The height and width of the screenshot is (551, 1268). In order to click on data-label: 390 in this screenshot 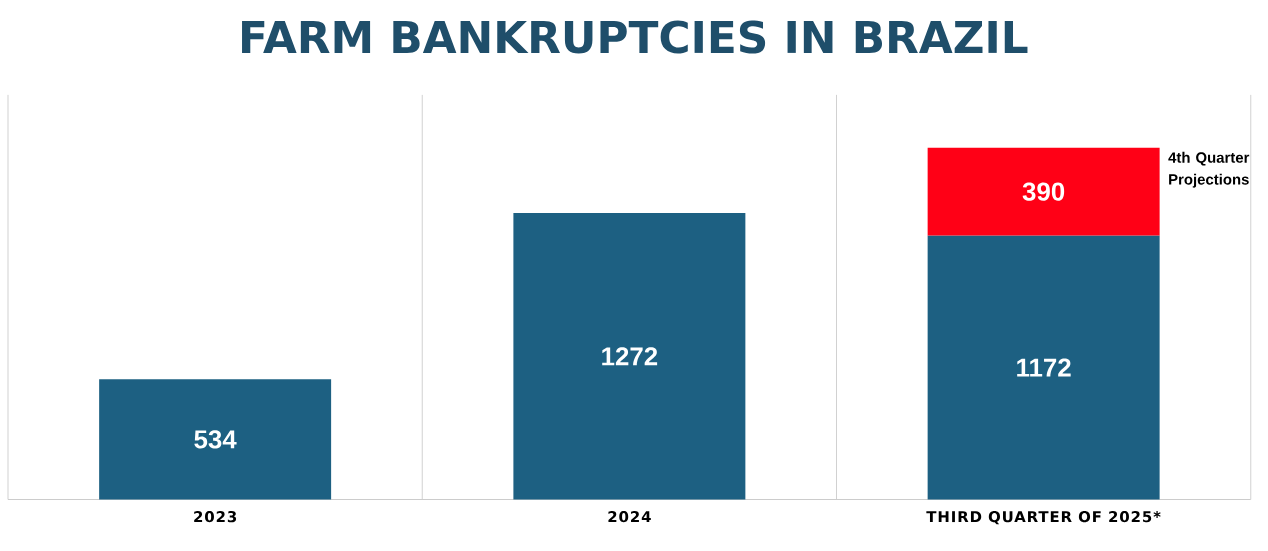, I will do `click(1043, 191)`.